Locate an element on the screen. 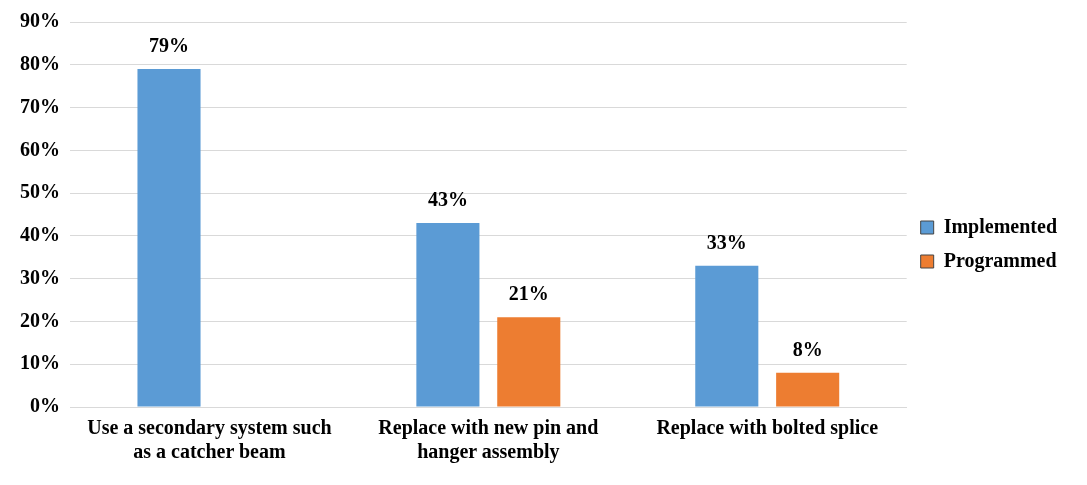 Image resolution: width=1087 pixels, height=485 pixels. x-tick-label: Replace with bolted splice is located at coordinates (767, 428).